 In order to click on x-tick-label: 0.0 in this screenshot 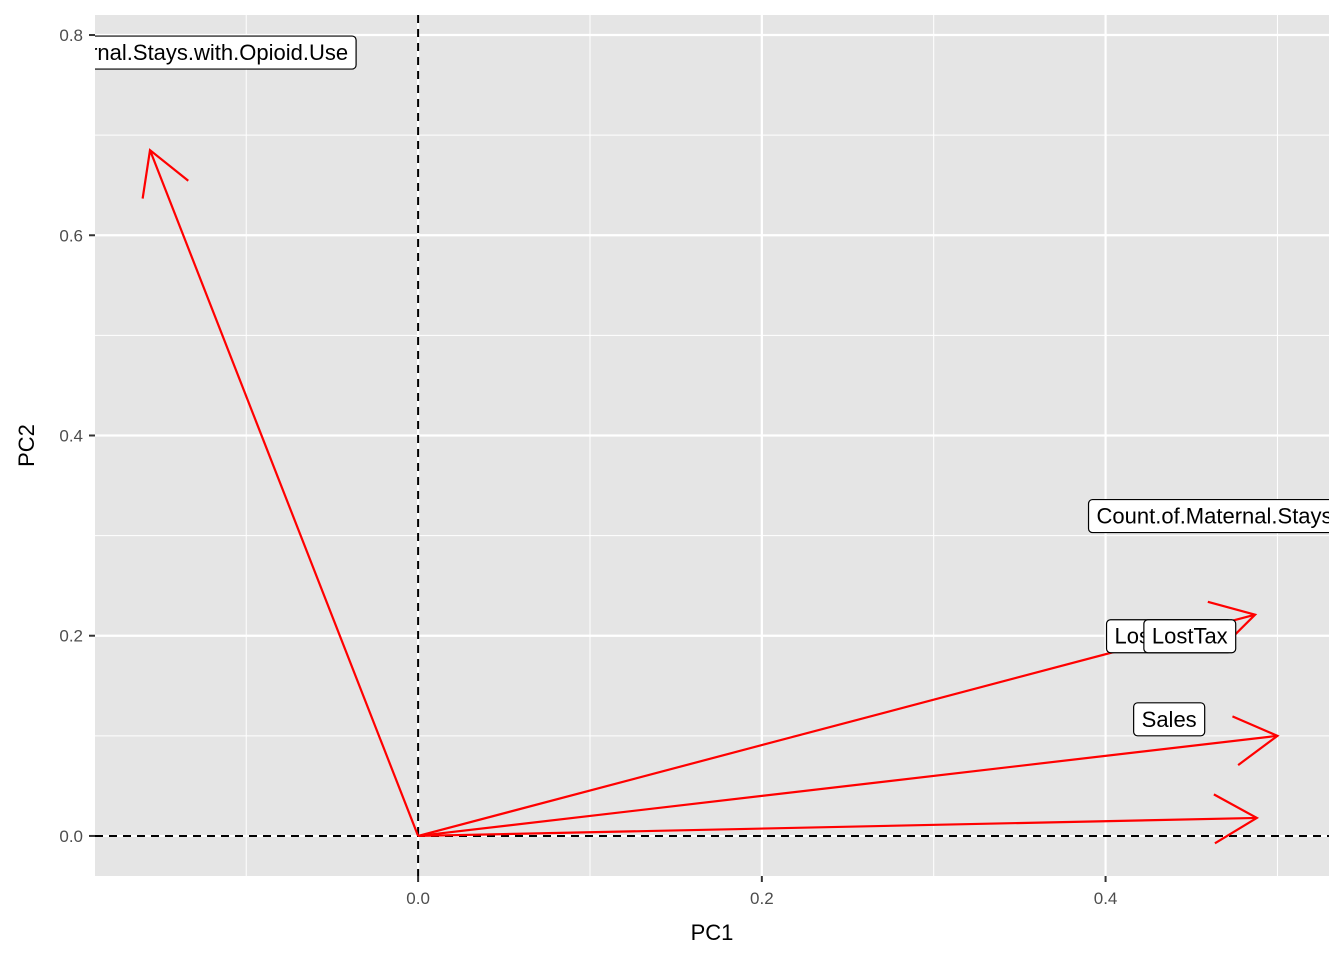, I will do `click(418, 898)`.